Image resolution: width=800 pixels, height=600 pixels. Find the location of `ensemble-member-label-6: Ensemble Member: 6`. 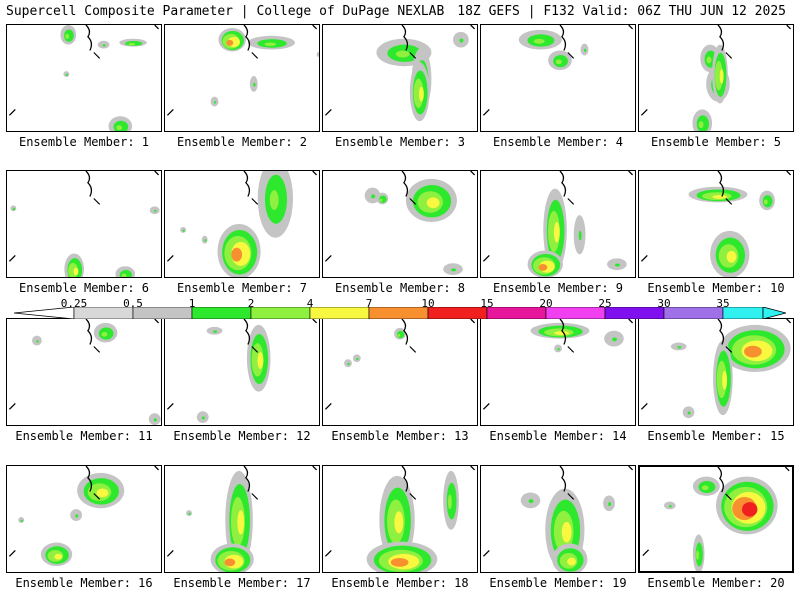

ensemble-member-label-6: Ensemble Member: 6 is located at coordinates (84, 288).